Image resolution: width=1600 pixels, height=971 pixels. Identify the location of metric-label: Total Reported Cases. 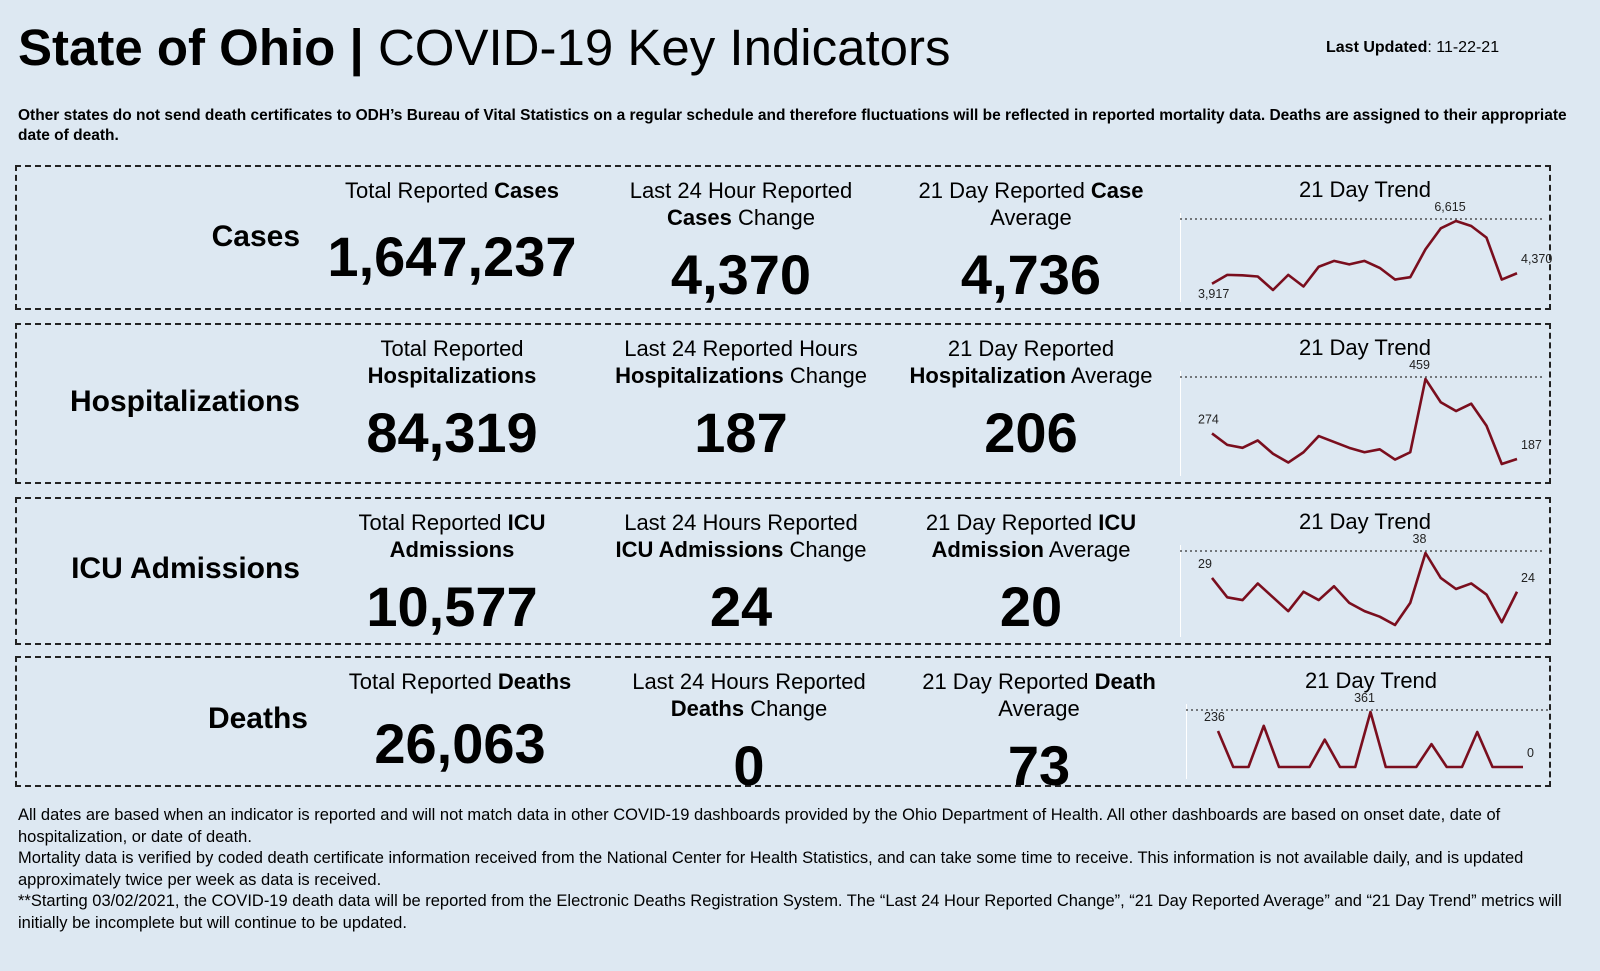
(452, 190).